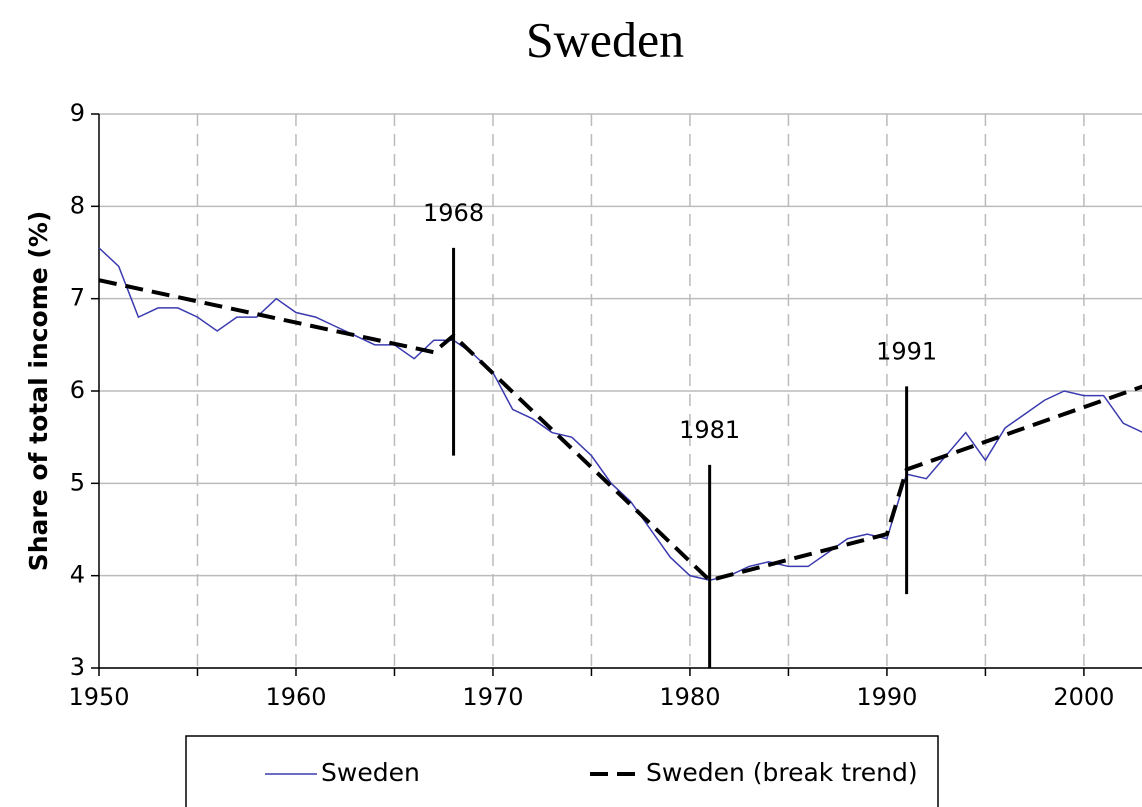 The width and height of the screenshot is (1142, 807). I want to click on x-tick-label: 2000, so click(1083, 697).